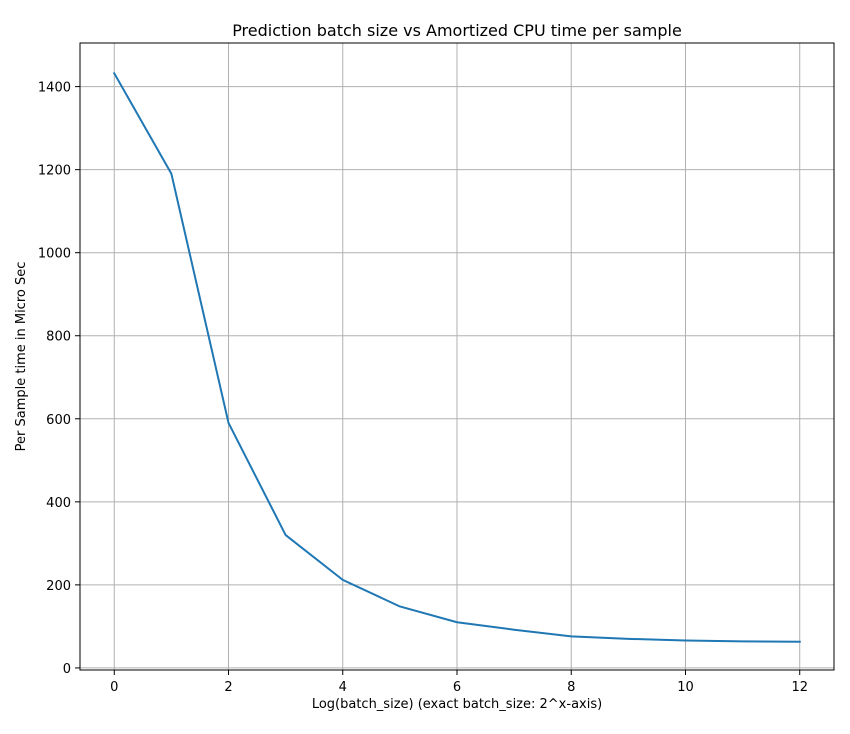  Describe the element at coordinates (58, 586) in the screenshot. I see `y-tick-label: 200` at that location.